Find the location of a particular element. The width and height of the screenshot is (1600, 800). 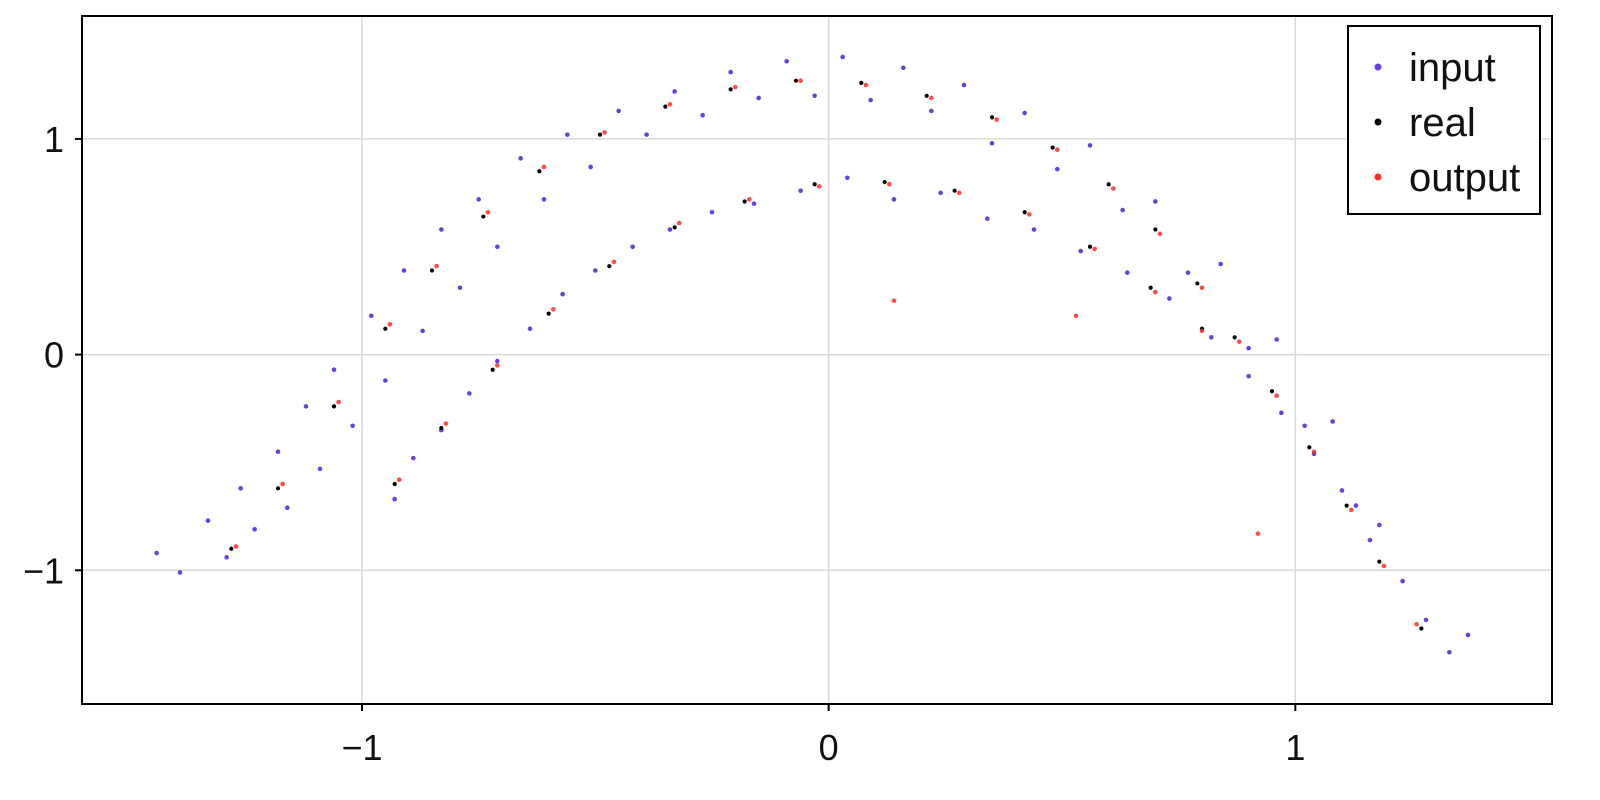

legend-label-input: input is located at coordinates (1452, 68).